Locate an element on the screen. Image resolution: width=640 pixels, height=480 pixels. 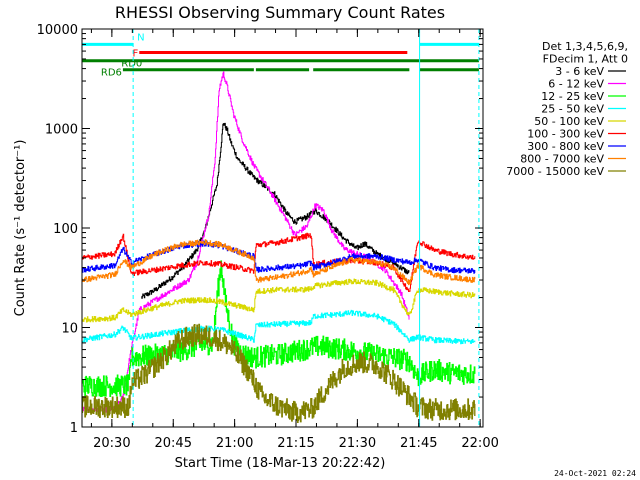
legend-entry-label: 800 - 7000 keV is located at coordinates (562, 159).